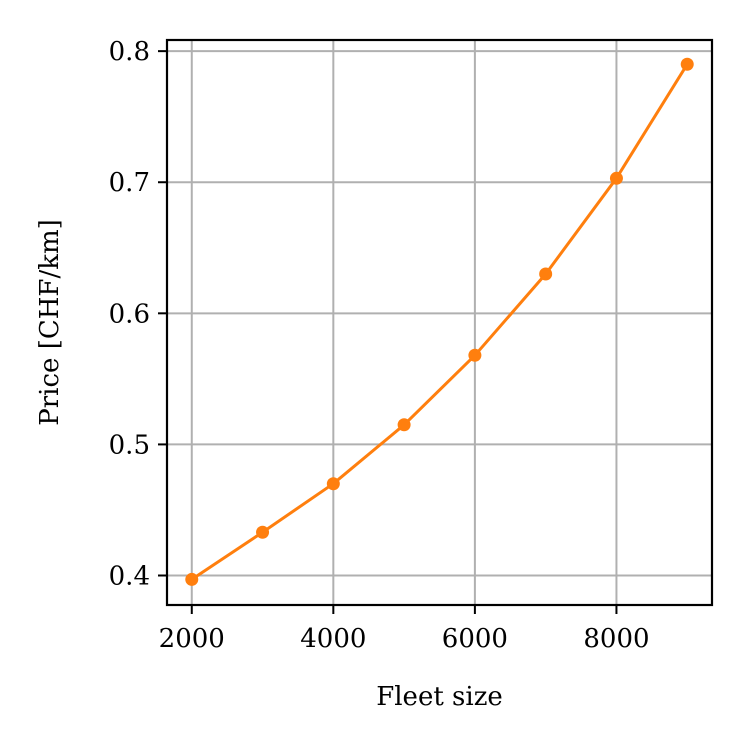  What do you see at coordinates (475, 639) in the screenshot?
I see `x-tick-label: 6000` at bounding box center [475, 639].